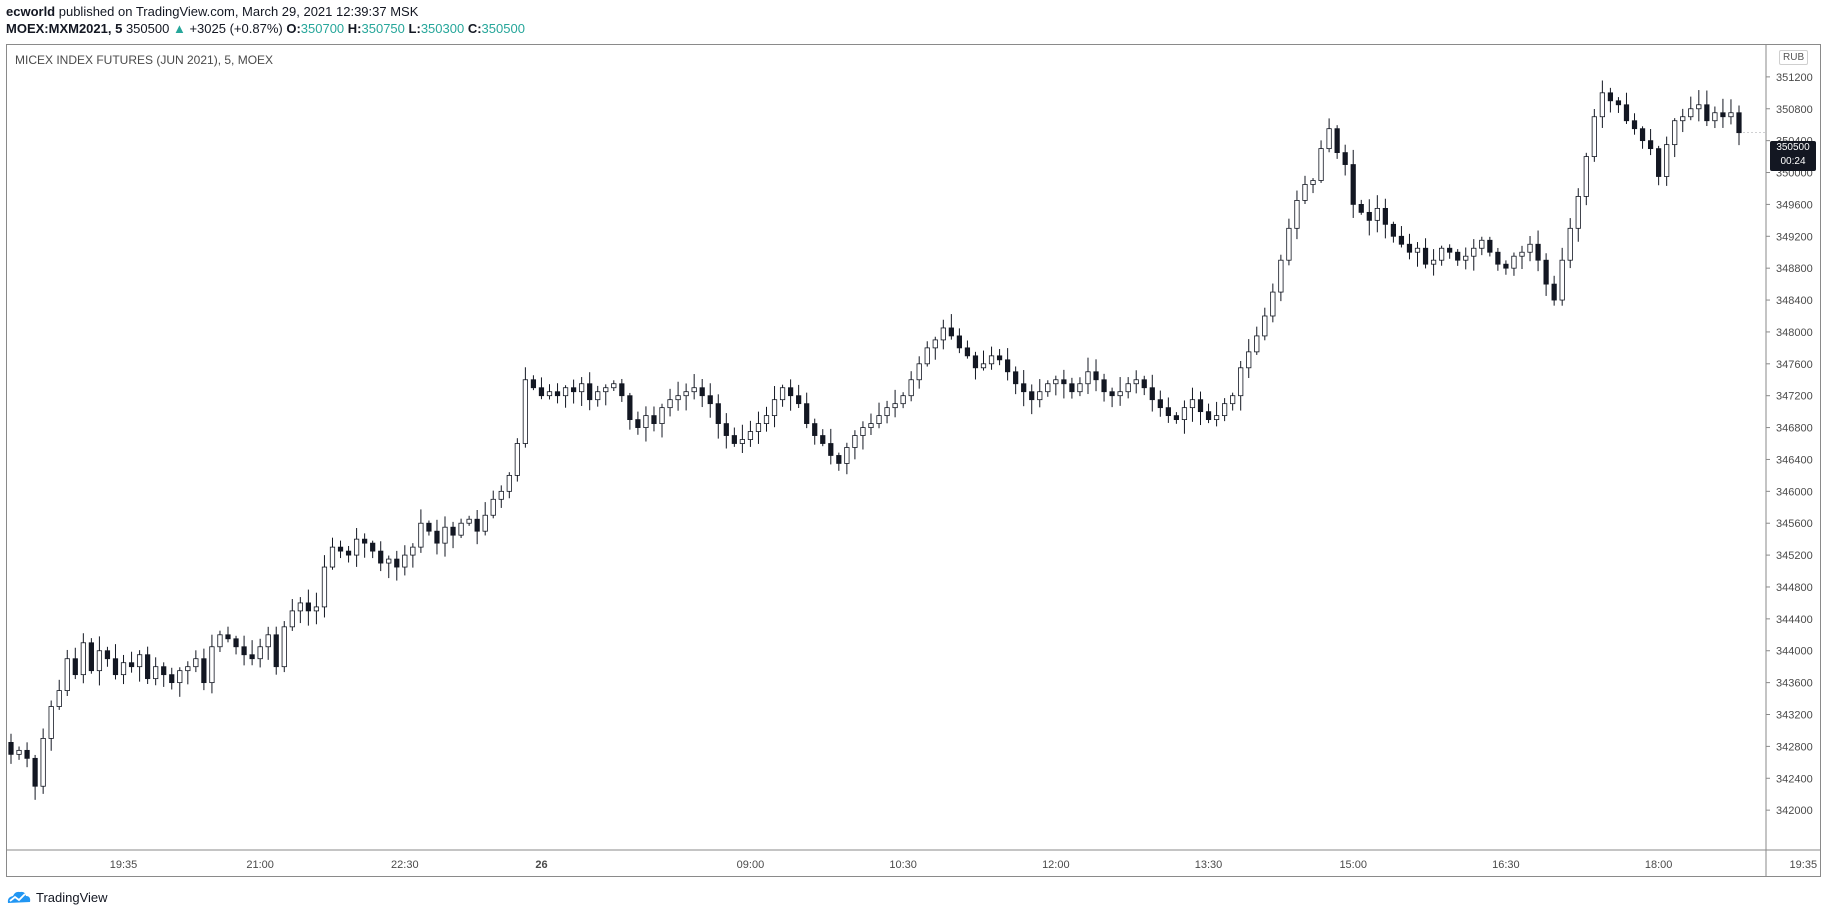  I want to click on y-tick-label: 343600, so click(1794, 684).